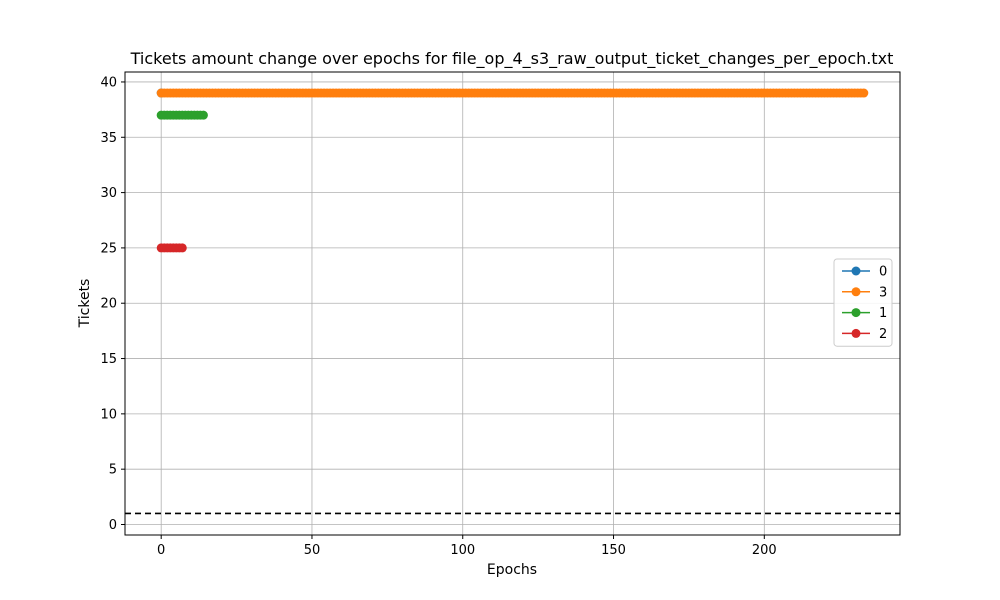 The width and height of the screenshot is (1000, 600). Describe the element at coordinates (512, 570) in the screenshot. I see `x-axis-label: Epochs` at that location.